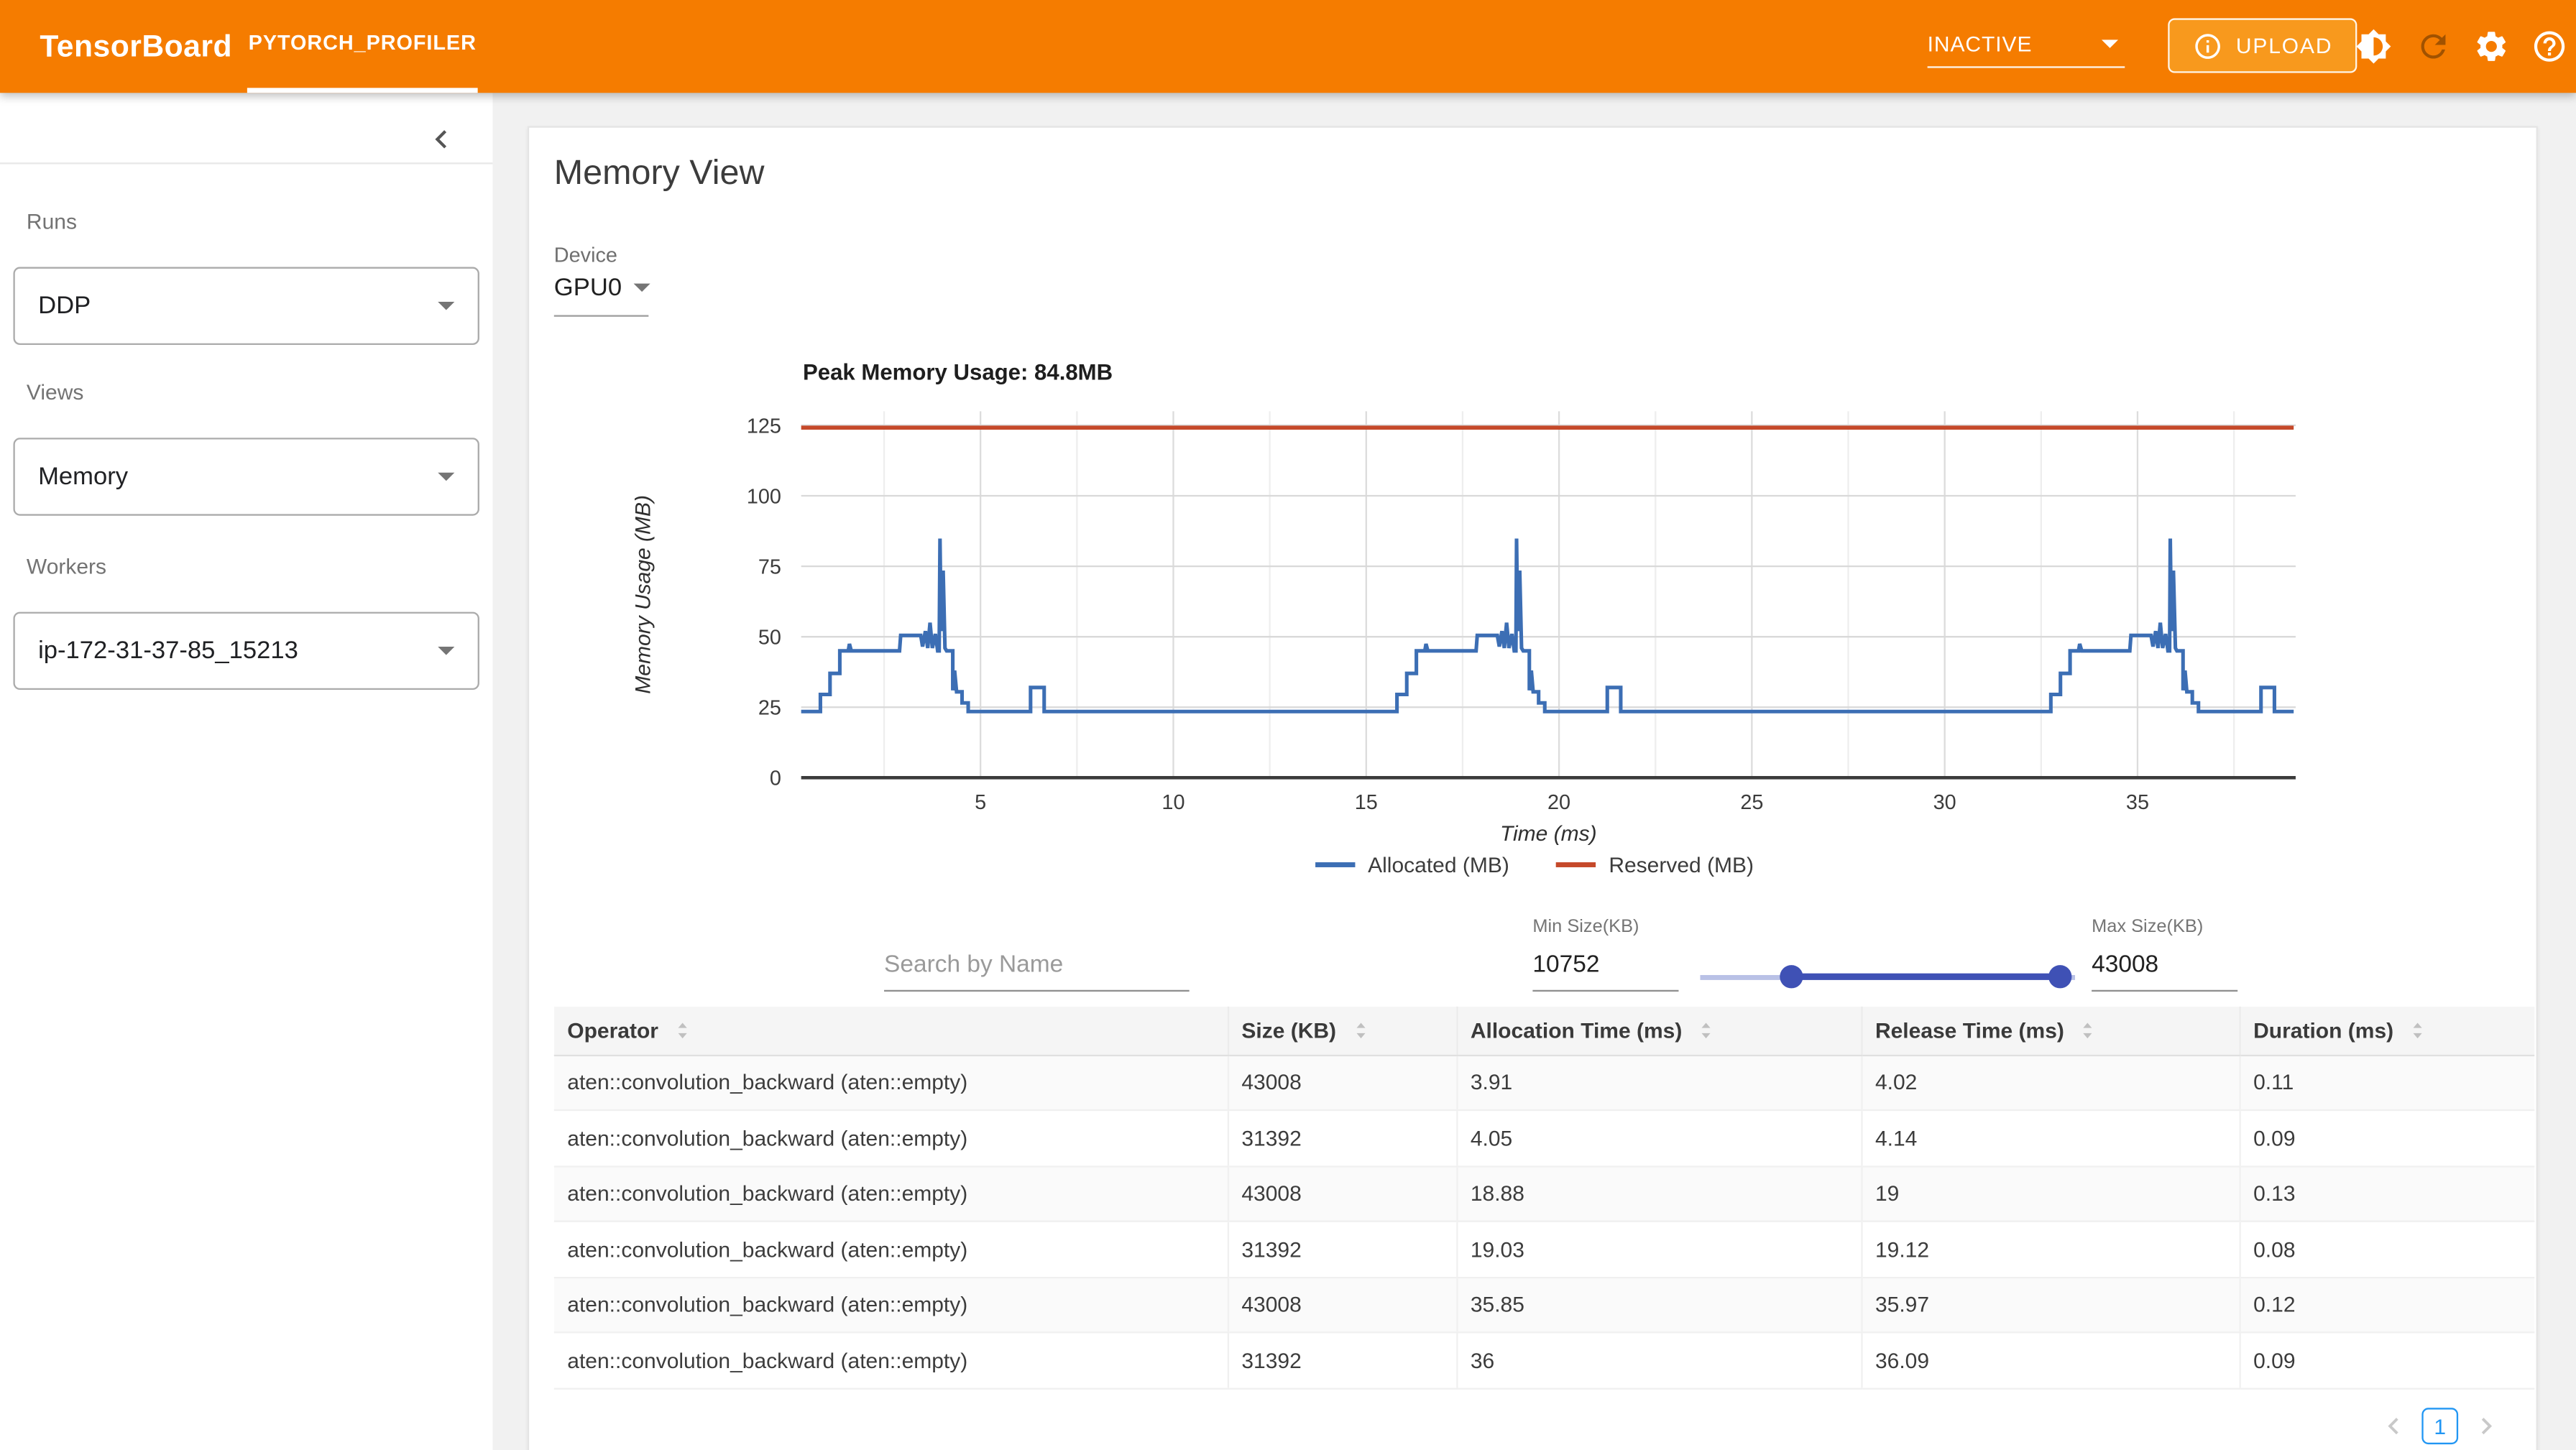 The image size is (2576, 1450). What do you see at coordinates (1548, 834) in the screenshot?
I see `x-axis-title: Time (ms)` at bounding box center [1548, 834].